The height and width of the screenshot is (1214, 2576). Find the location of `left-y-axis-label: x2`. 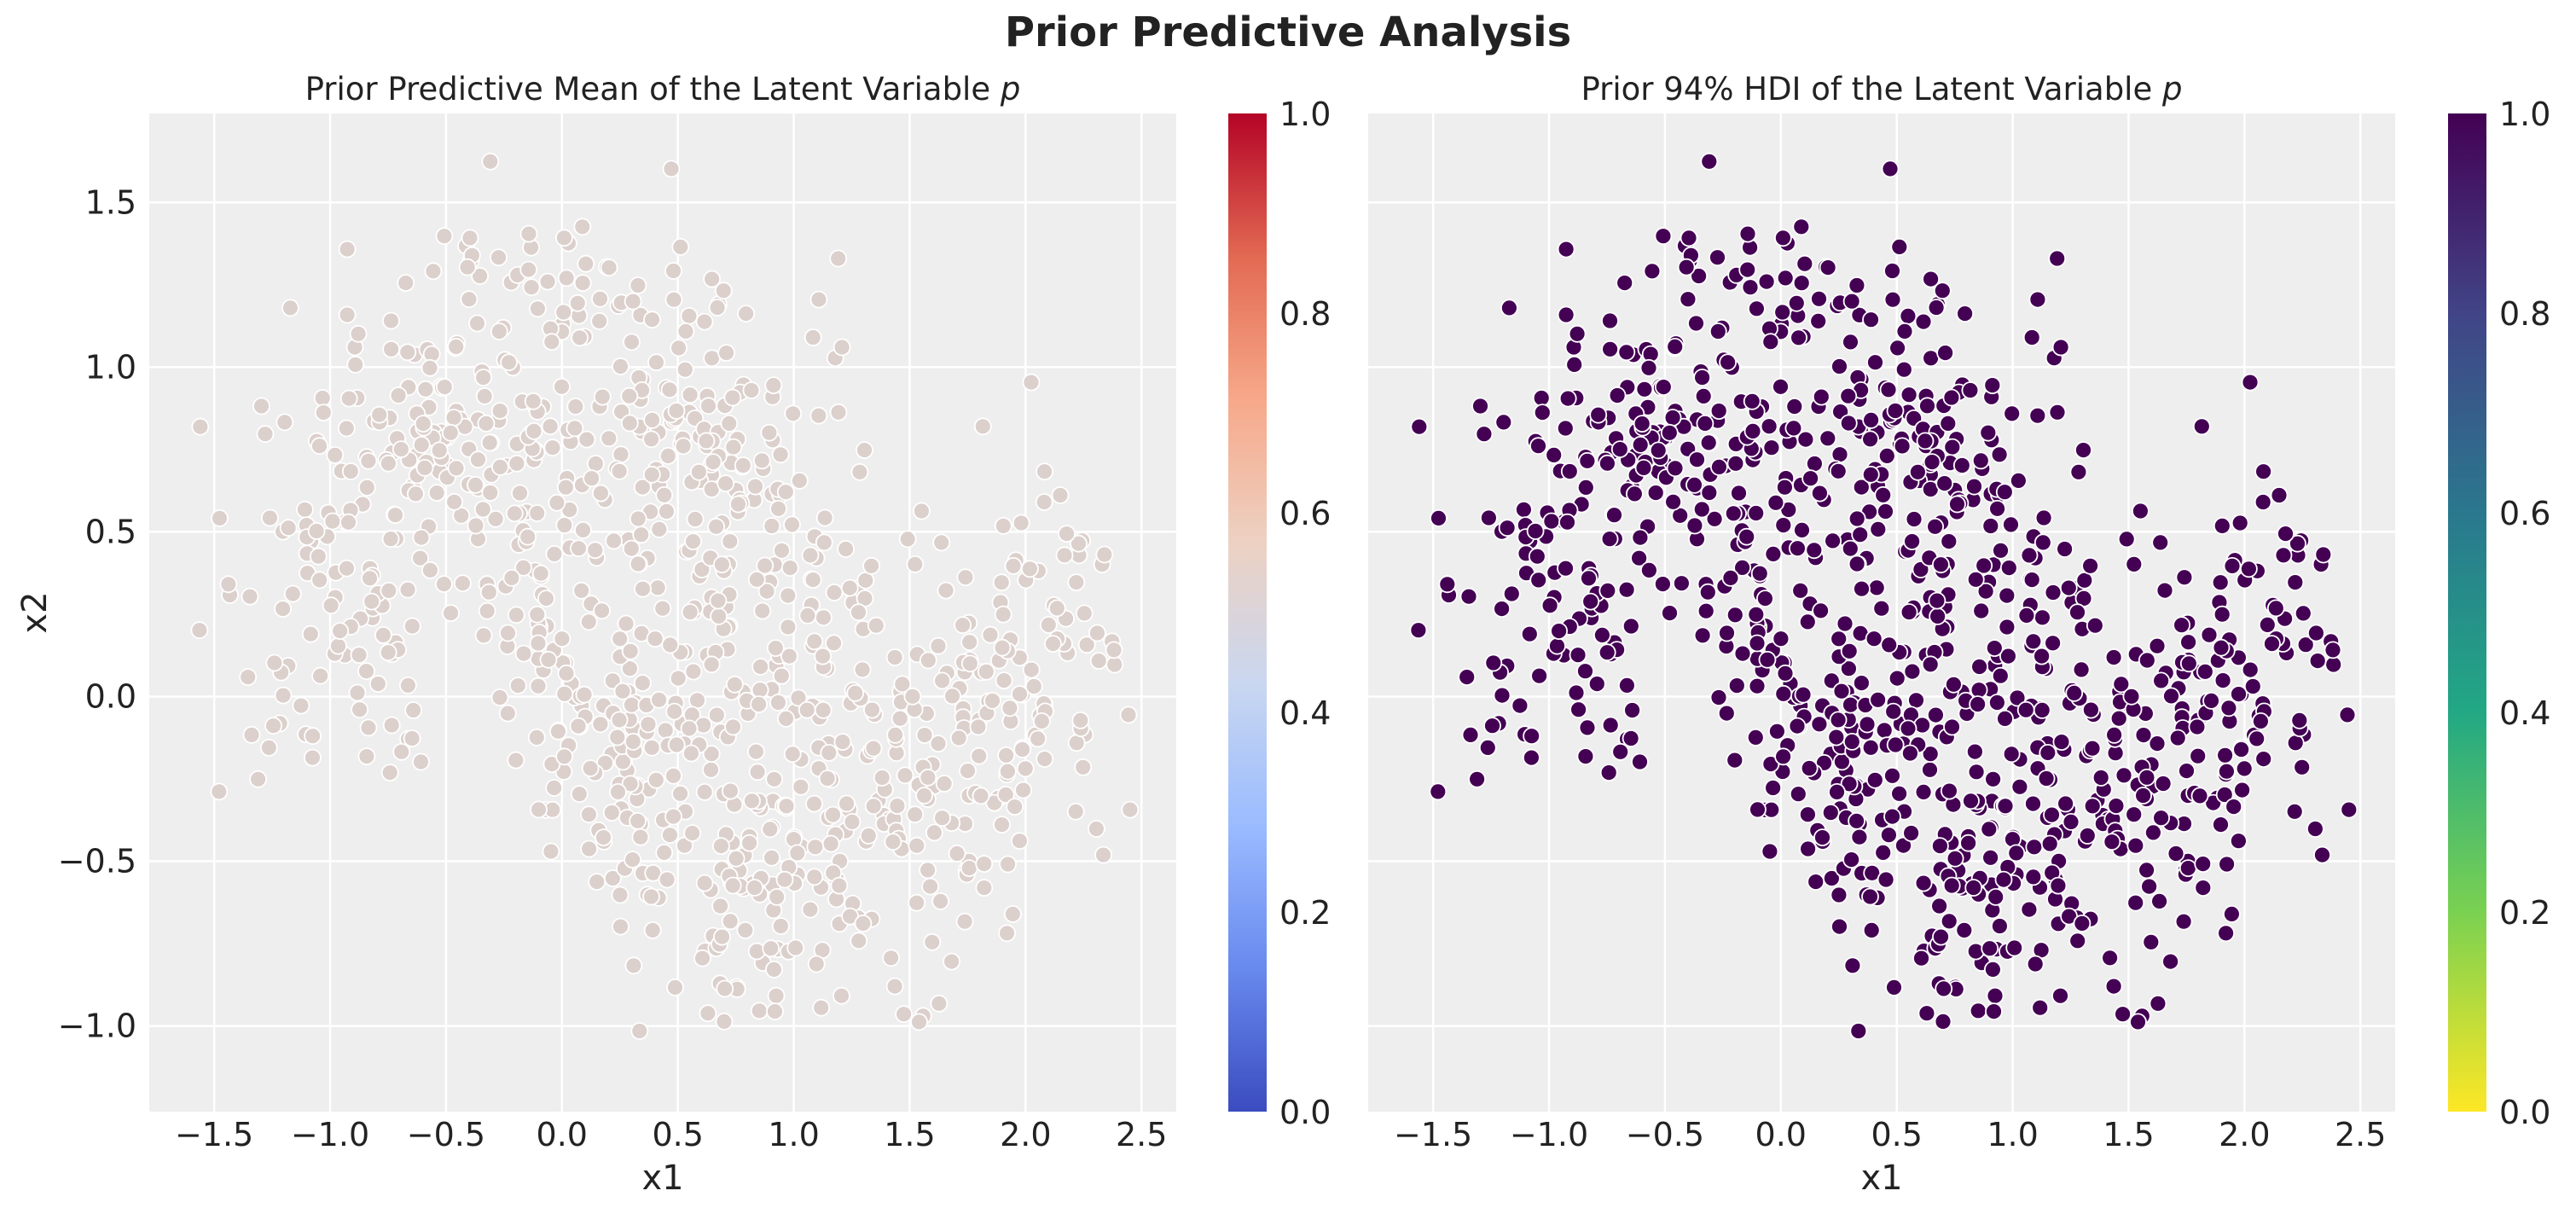

left-y-axis-label: x2 is located at coordinates (35, 612).